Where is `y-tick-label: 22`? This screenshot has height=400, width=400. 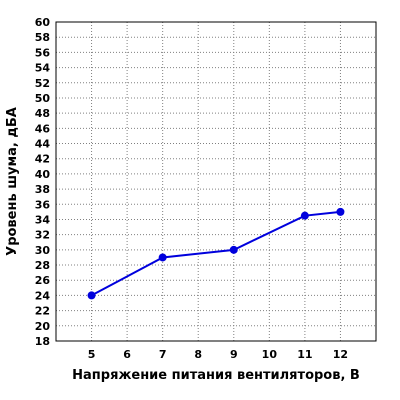 y-tick-label: 22 is located at coordinates (42, 311).